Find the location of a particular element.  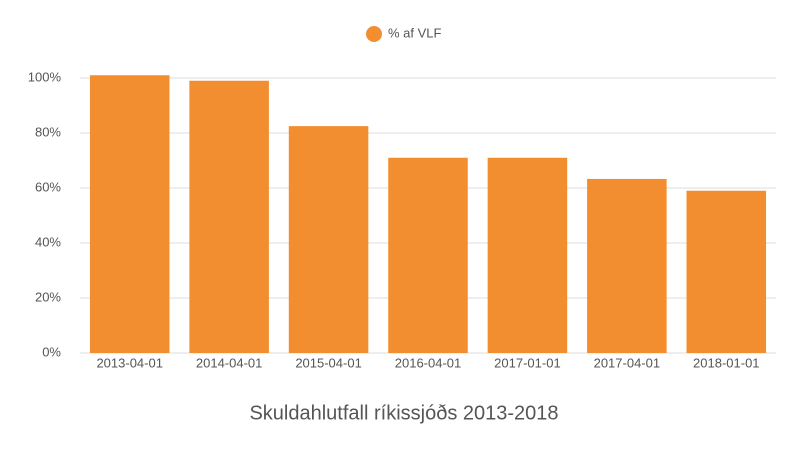

y-tick-label: 0% is located at coordinates (51, 351).